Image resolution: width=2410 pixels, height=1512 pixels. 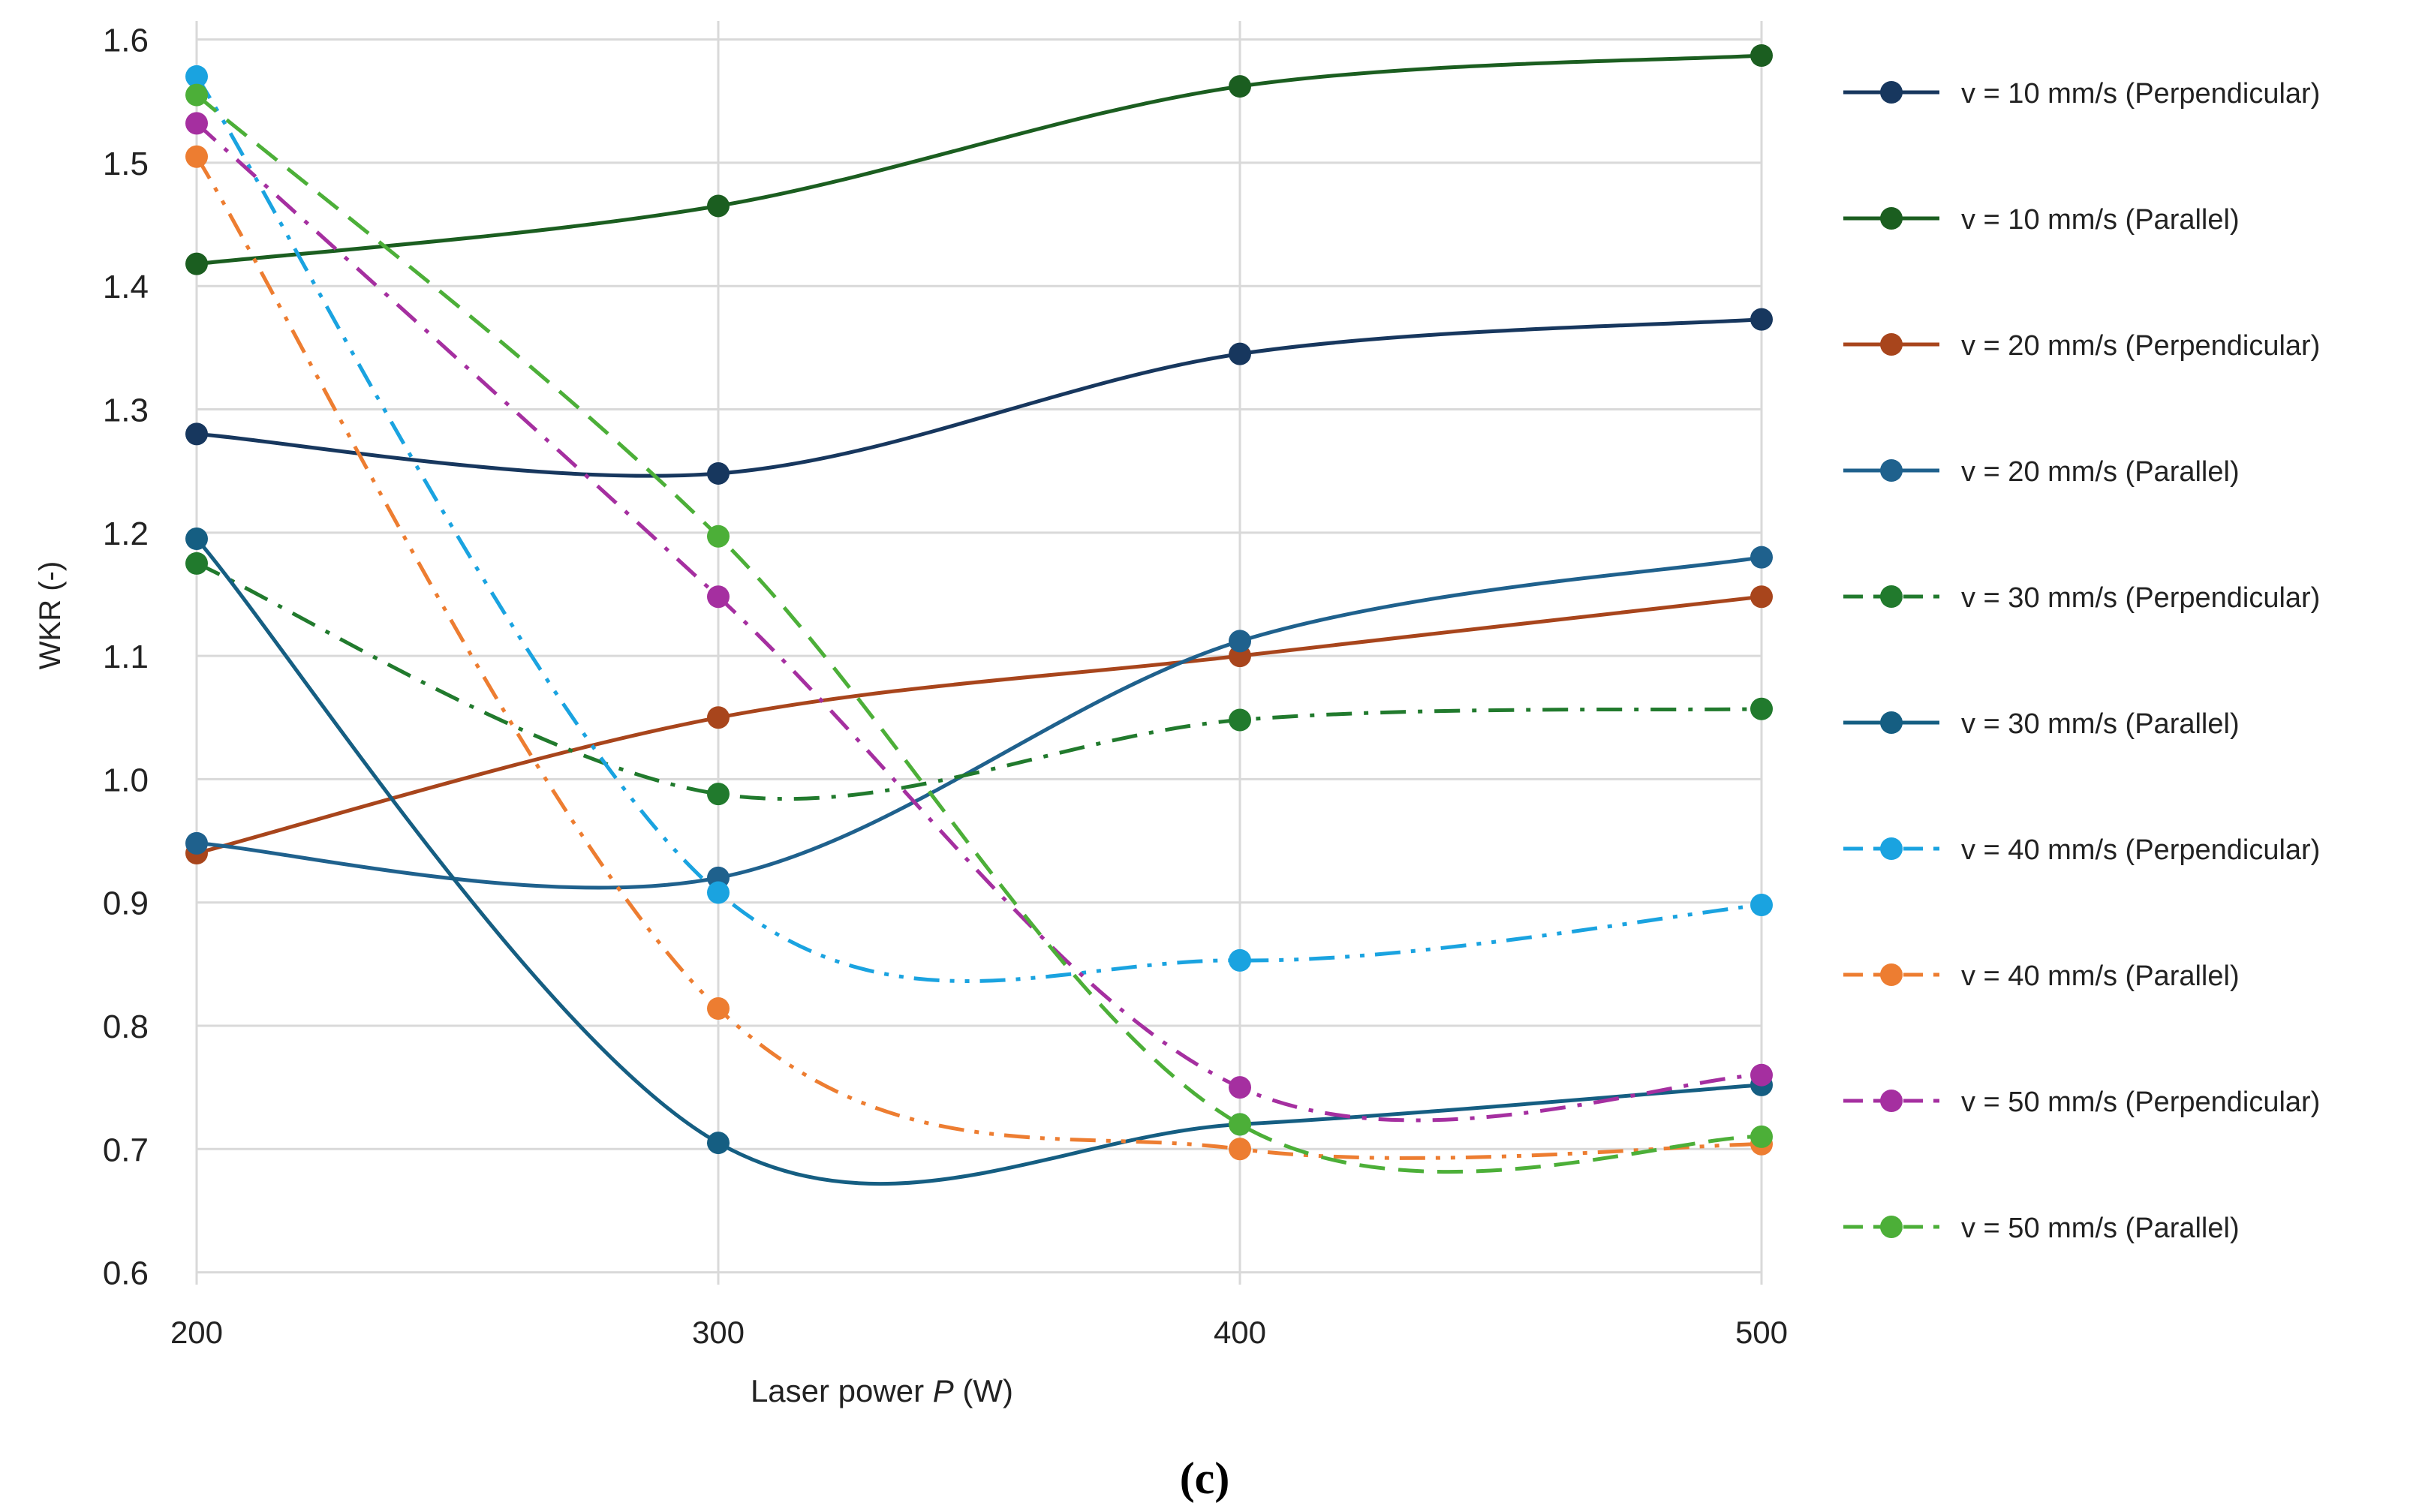 I want to click on legend-item: v = 10 mm/s (Parallel), so click(x=2041, y=220).